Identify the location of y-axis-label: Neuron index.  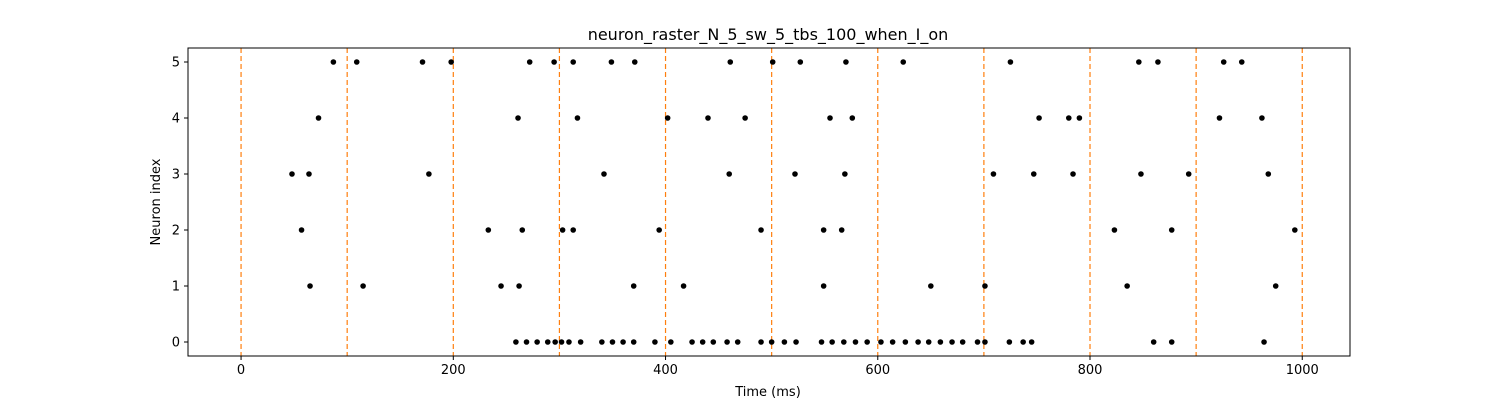
(156, 201).